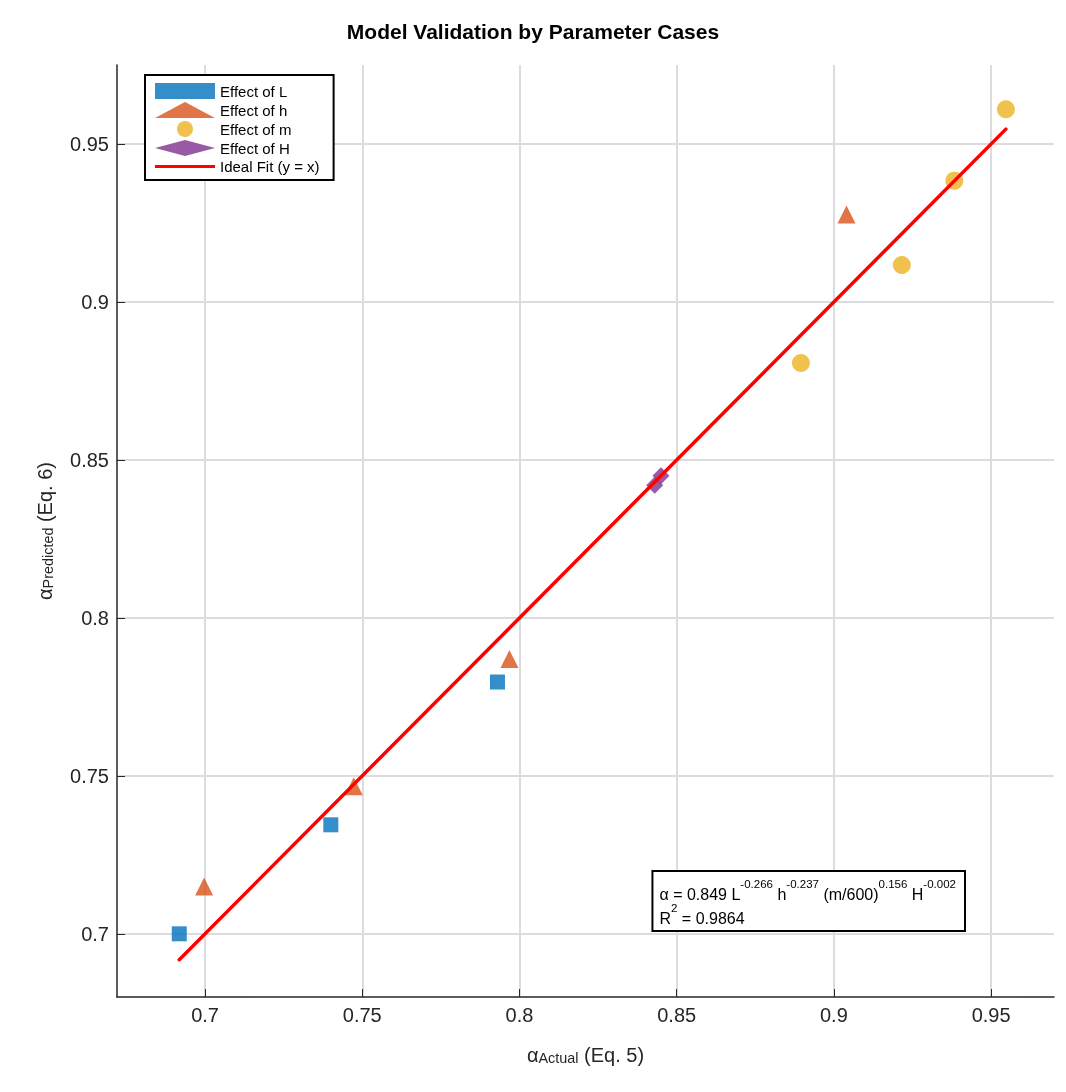  What do you see at coordinates (254, 110) in the screenshot?
I see `legend-label: Effect of h` at bounding box center [254, 110].